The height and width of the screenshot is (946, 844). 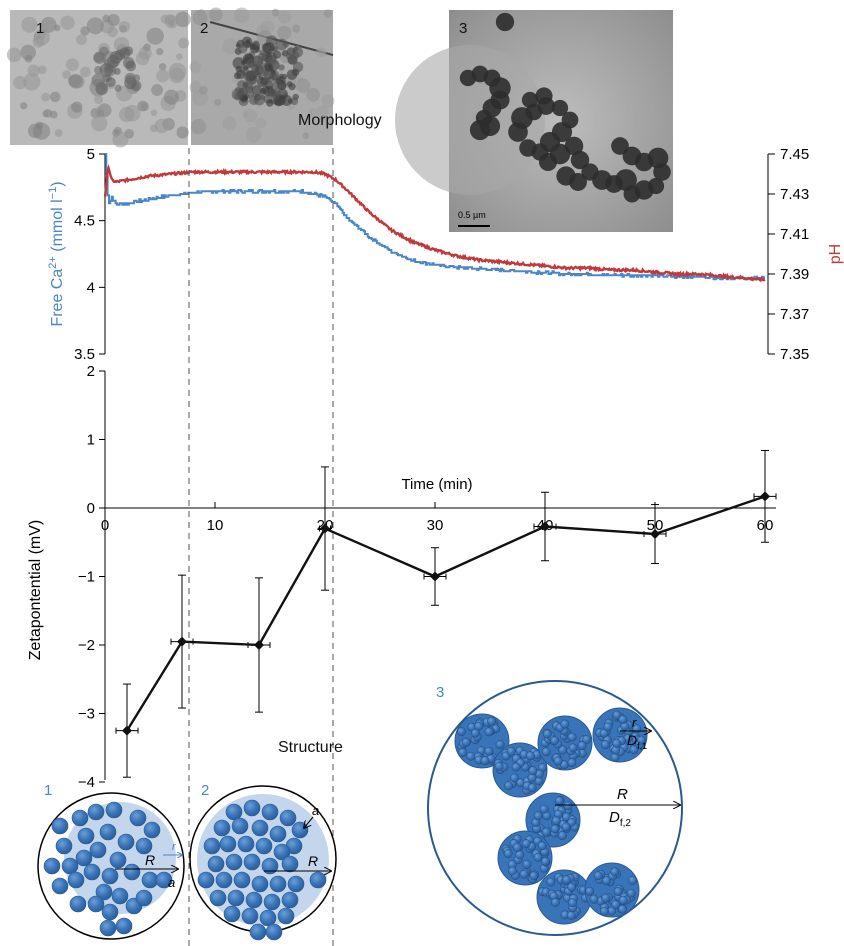 What do you see at coordinates (111, 866) in the screenshot?
I see `schematic-1: R r a` at bounding box center [111, 866].